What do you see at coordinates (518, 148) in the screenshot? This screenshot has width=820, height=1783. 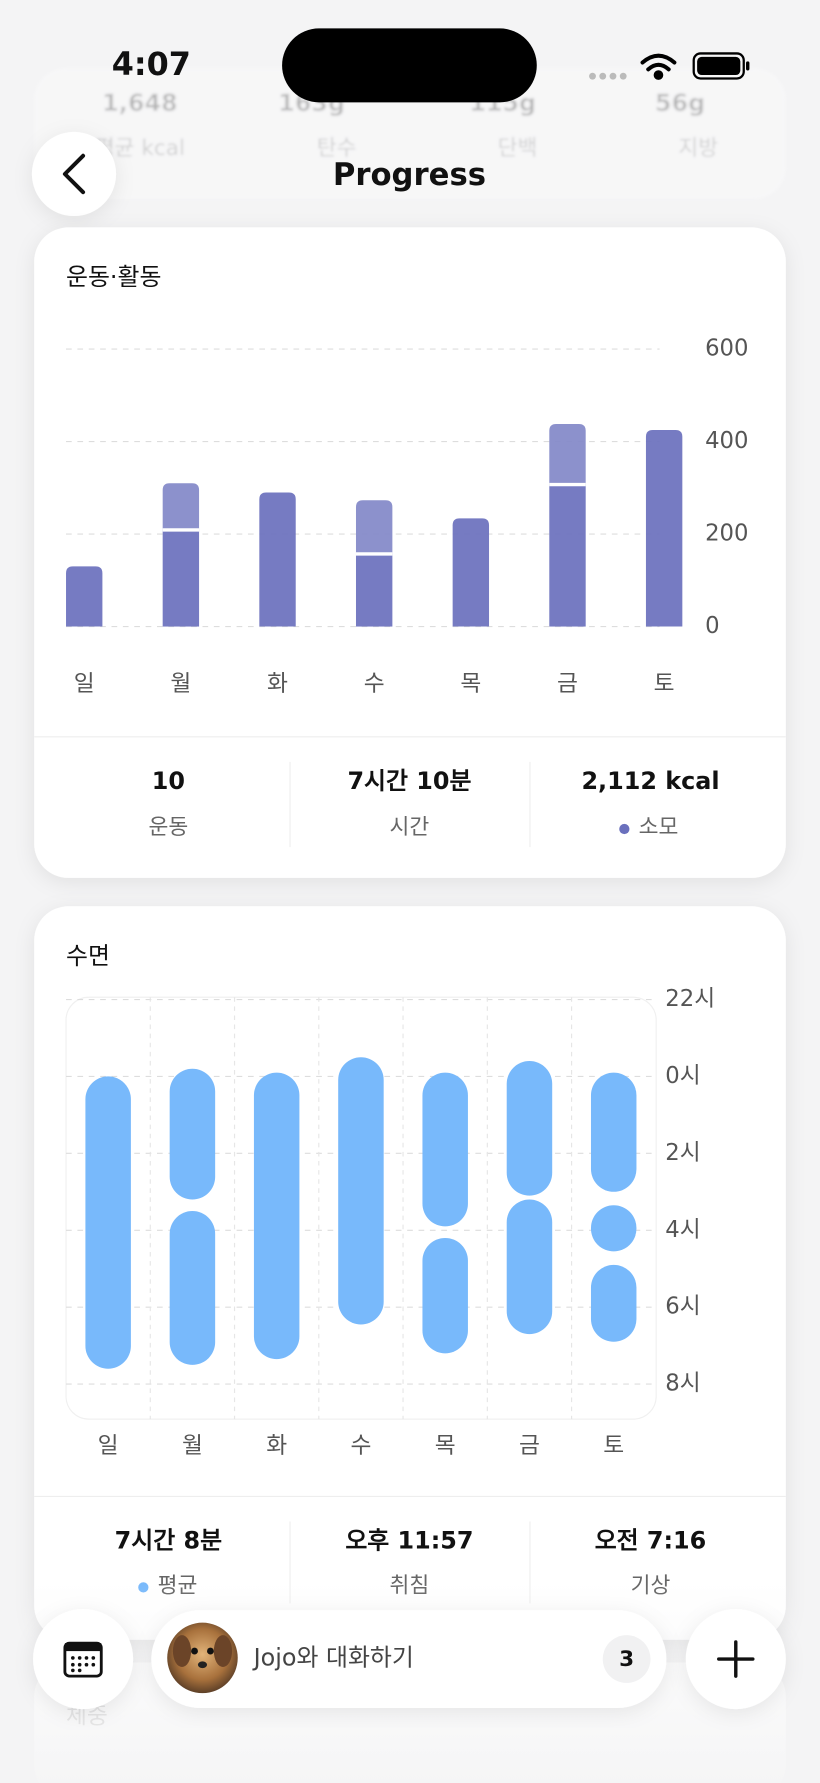 I see `summary-label: 단백` at bounding box center [518, 148].